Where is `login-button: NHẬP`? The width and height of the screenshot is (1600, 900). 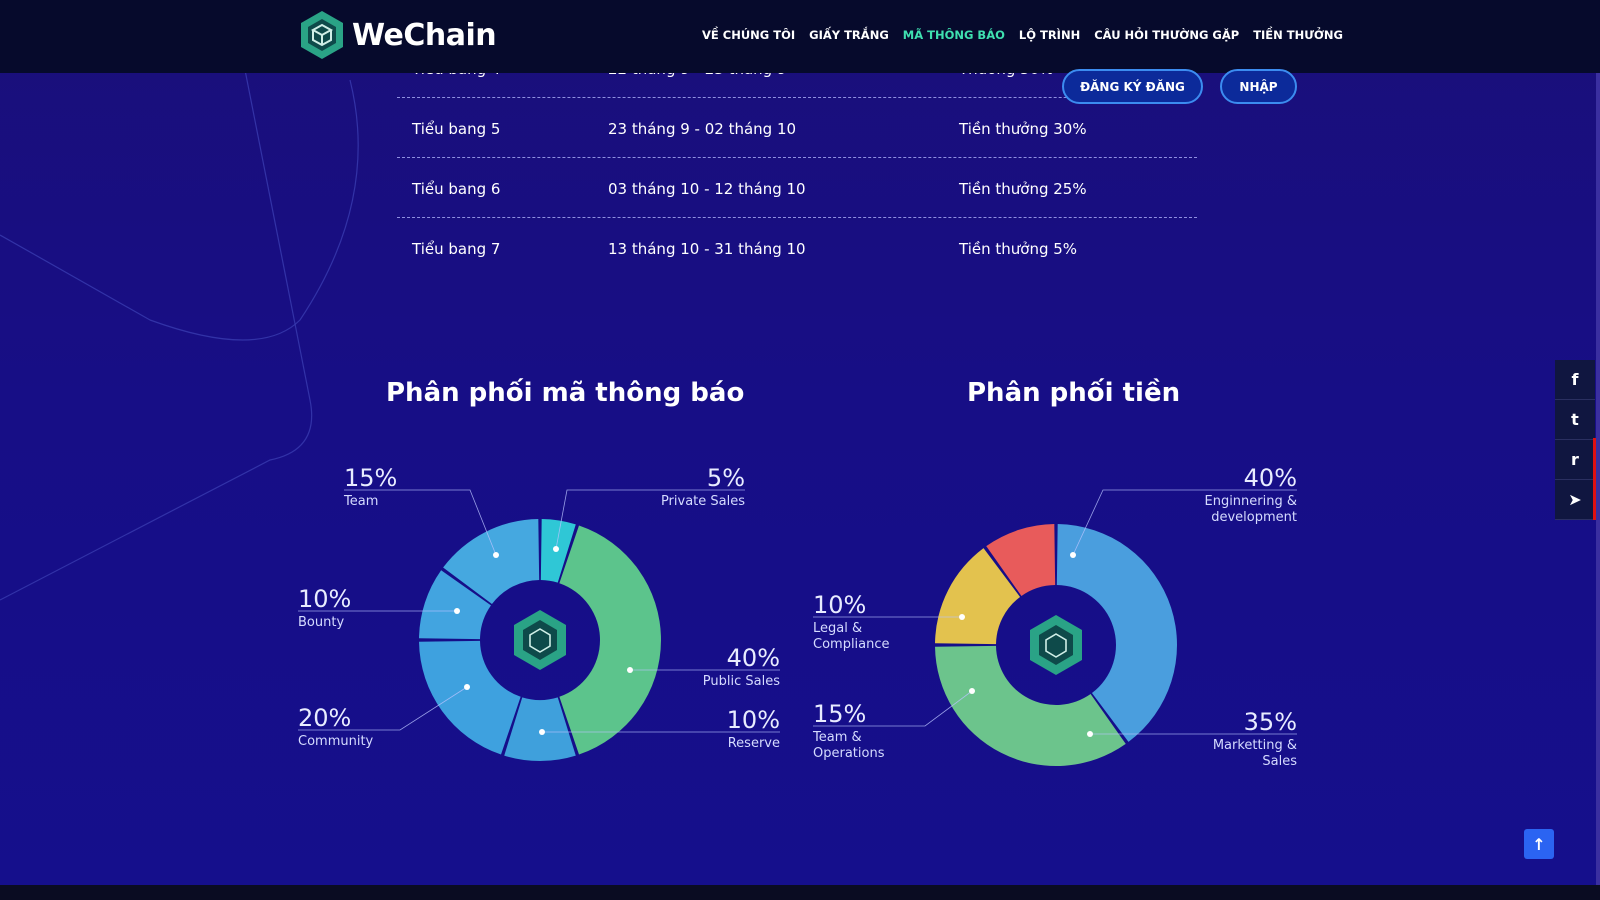
login-button: NHẬP is located at coordinates (1258, 86).